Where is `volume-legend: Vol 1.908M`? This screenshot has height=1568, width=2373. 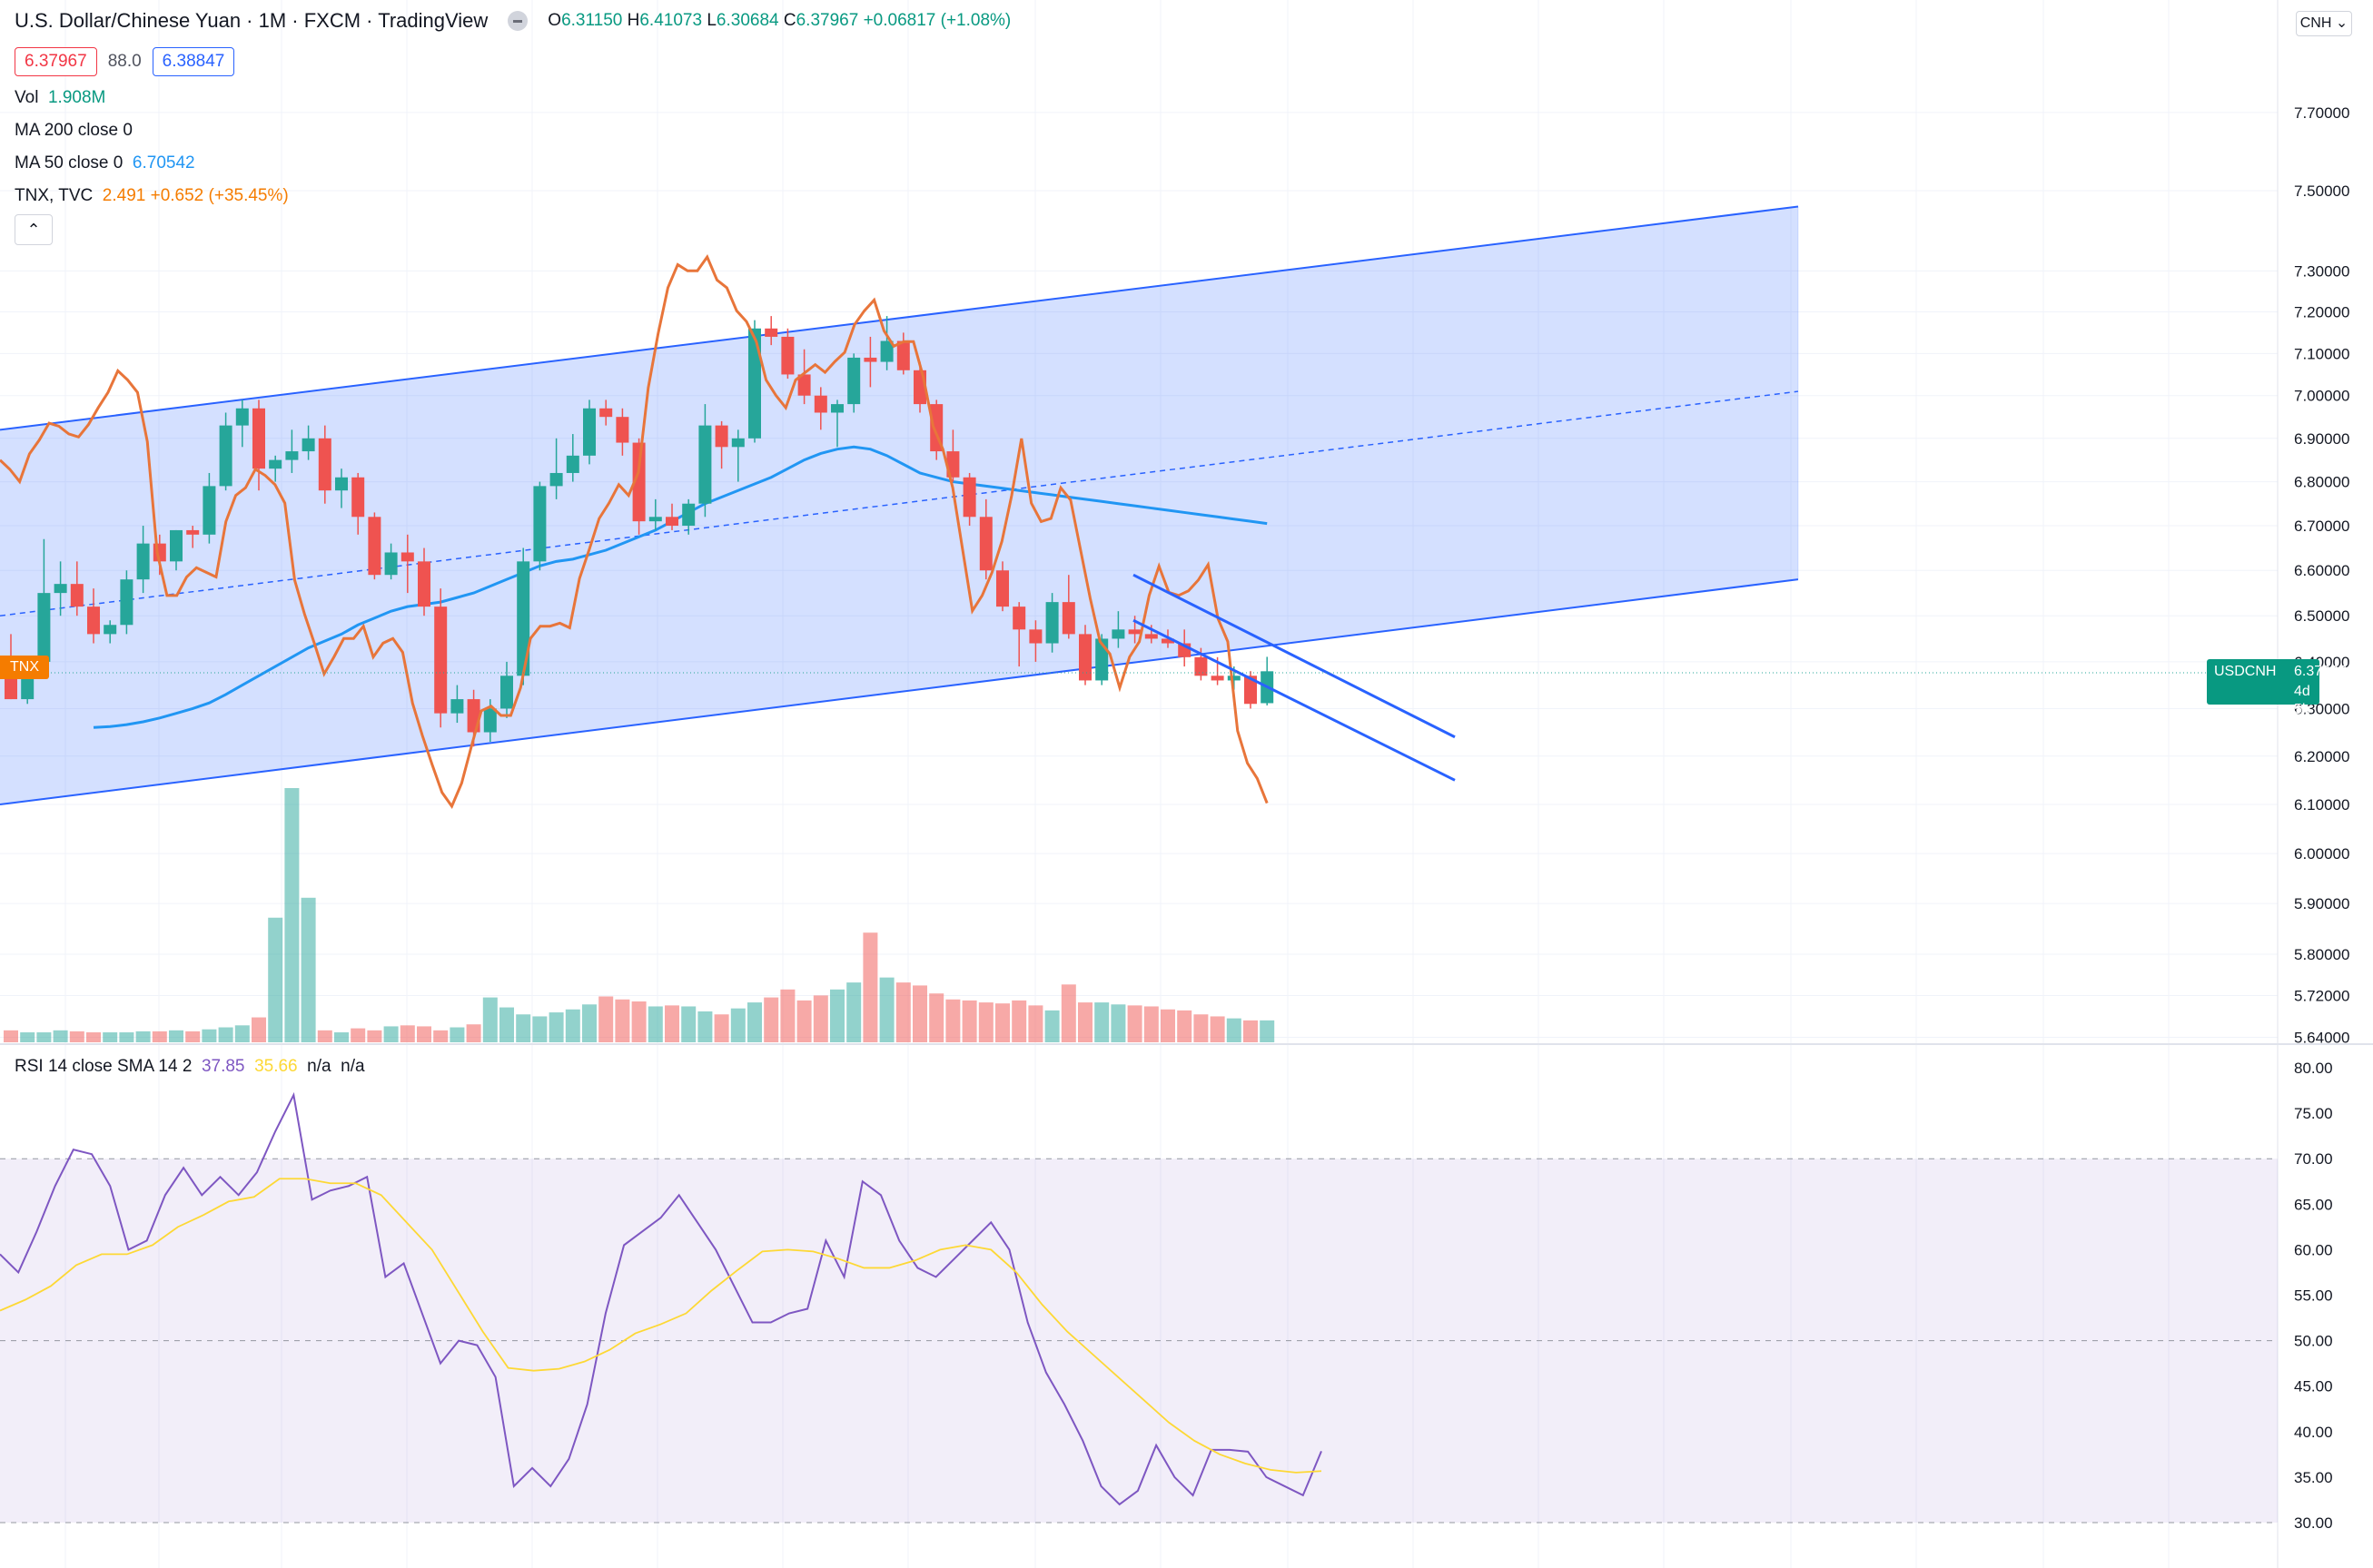
volume-legend: Vol 1.908M is located at coordinates (60, 97).